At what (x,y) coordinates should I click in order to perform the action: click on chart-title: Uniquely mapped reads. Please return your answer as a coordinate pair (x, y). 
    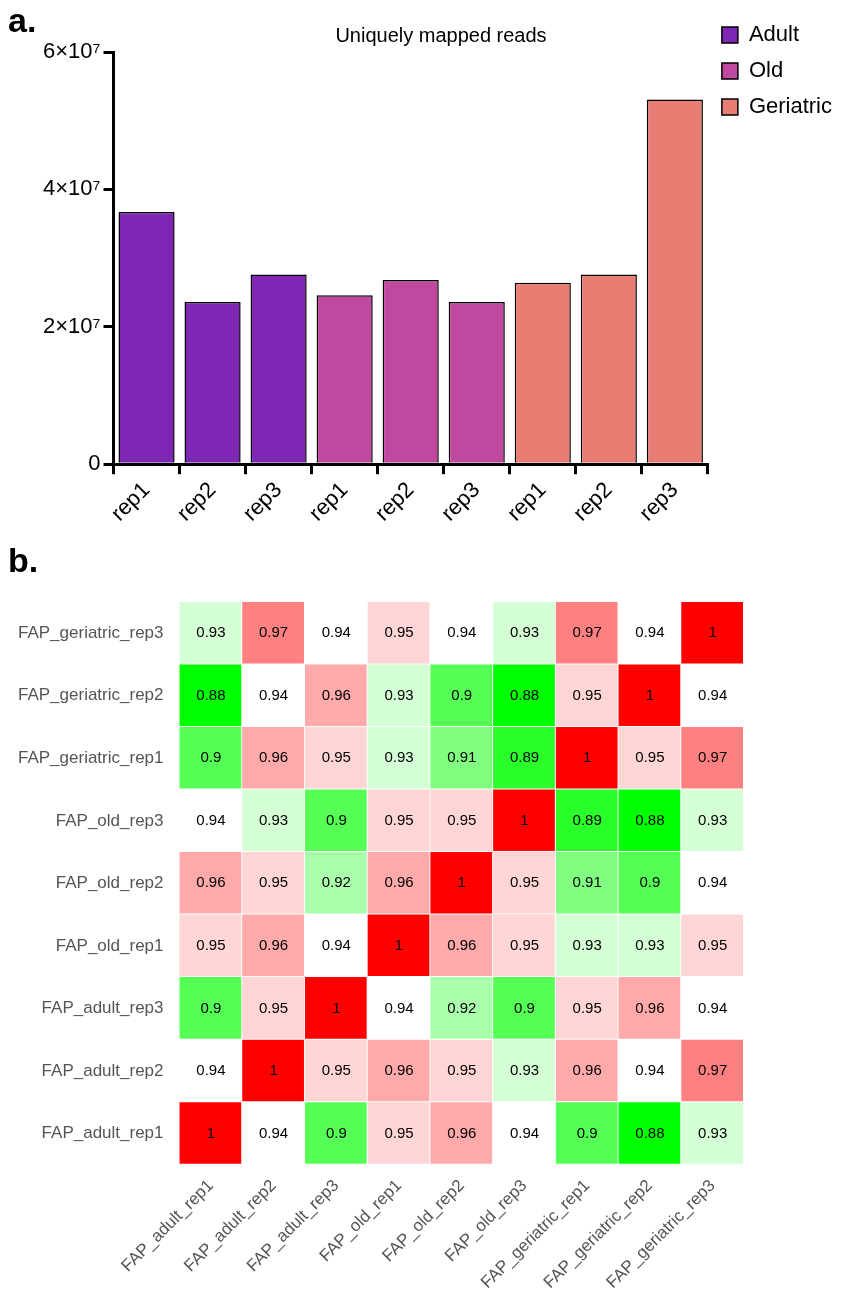
    Looking at the image, I should click on (441, 34).